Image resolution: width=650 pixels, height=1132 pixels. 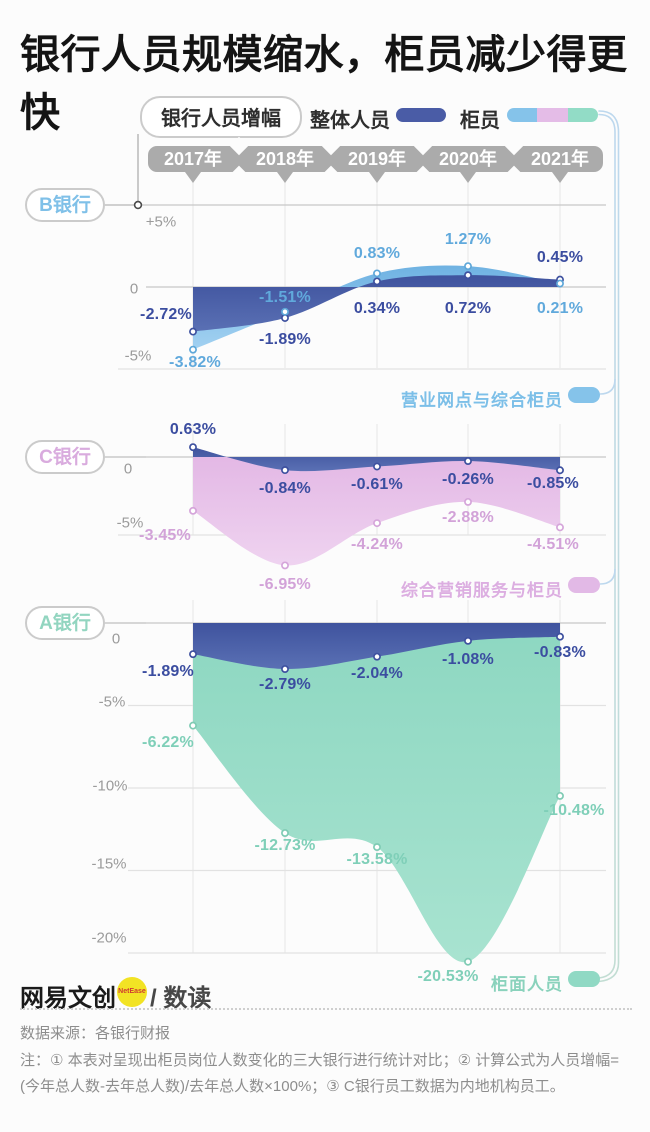 What do you see at coordinates (181, 998) in the screenshot?
I see `shudu-logo: / 数读` at bounding box center [181, 998].